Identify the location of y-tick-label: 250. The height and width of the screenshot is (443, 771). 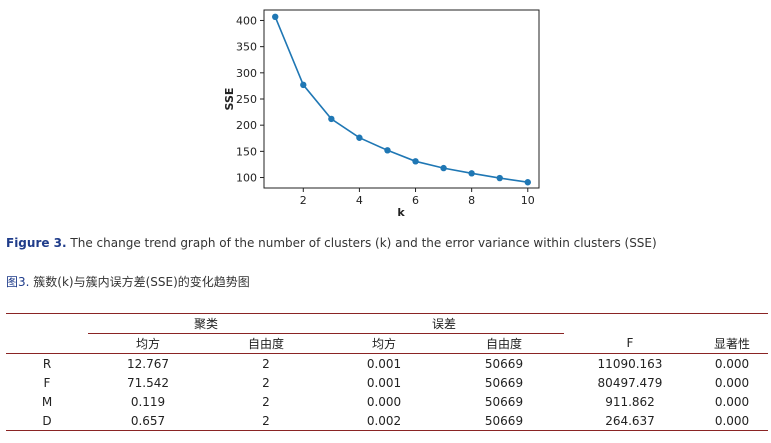
(246, 99).